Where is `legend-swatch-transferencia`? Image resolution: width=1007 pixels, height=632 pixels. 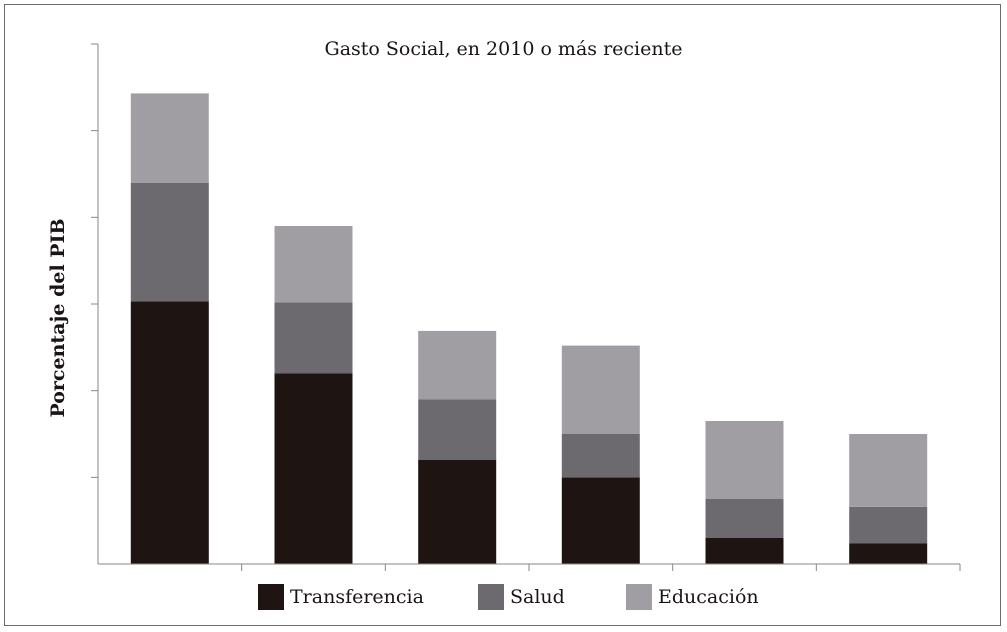 legend-swatch-transferencia is located at coordinates (271, 597).